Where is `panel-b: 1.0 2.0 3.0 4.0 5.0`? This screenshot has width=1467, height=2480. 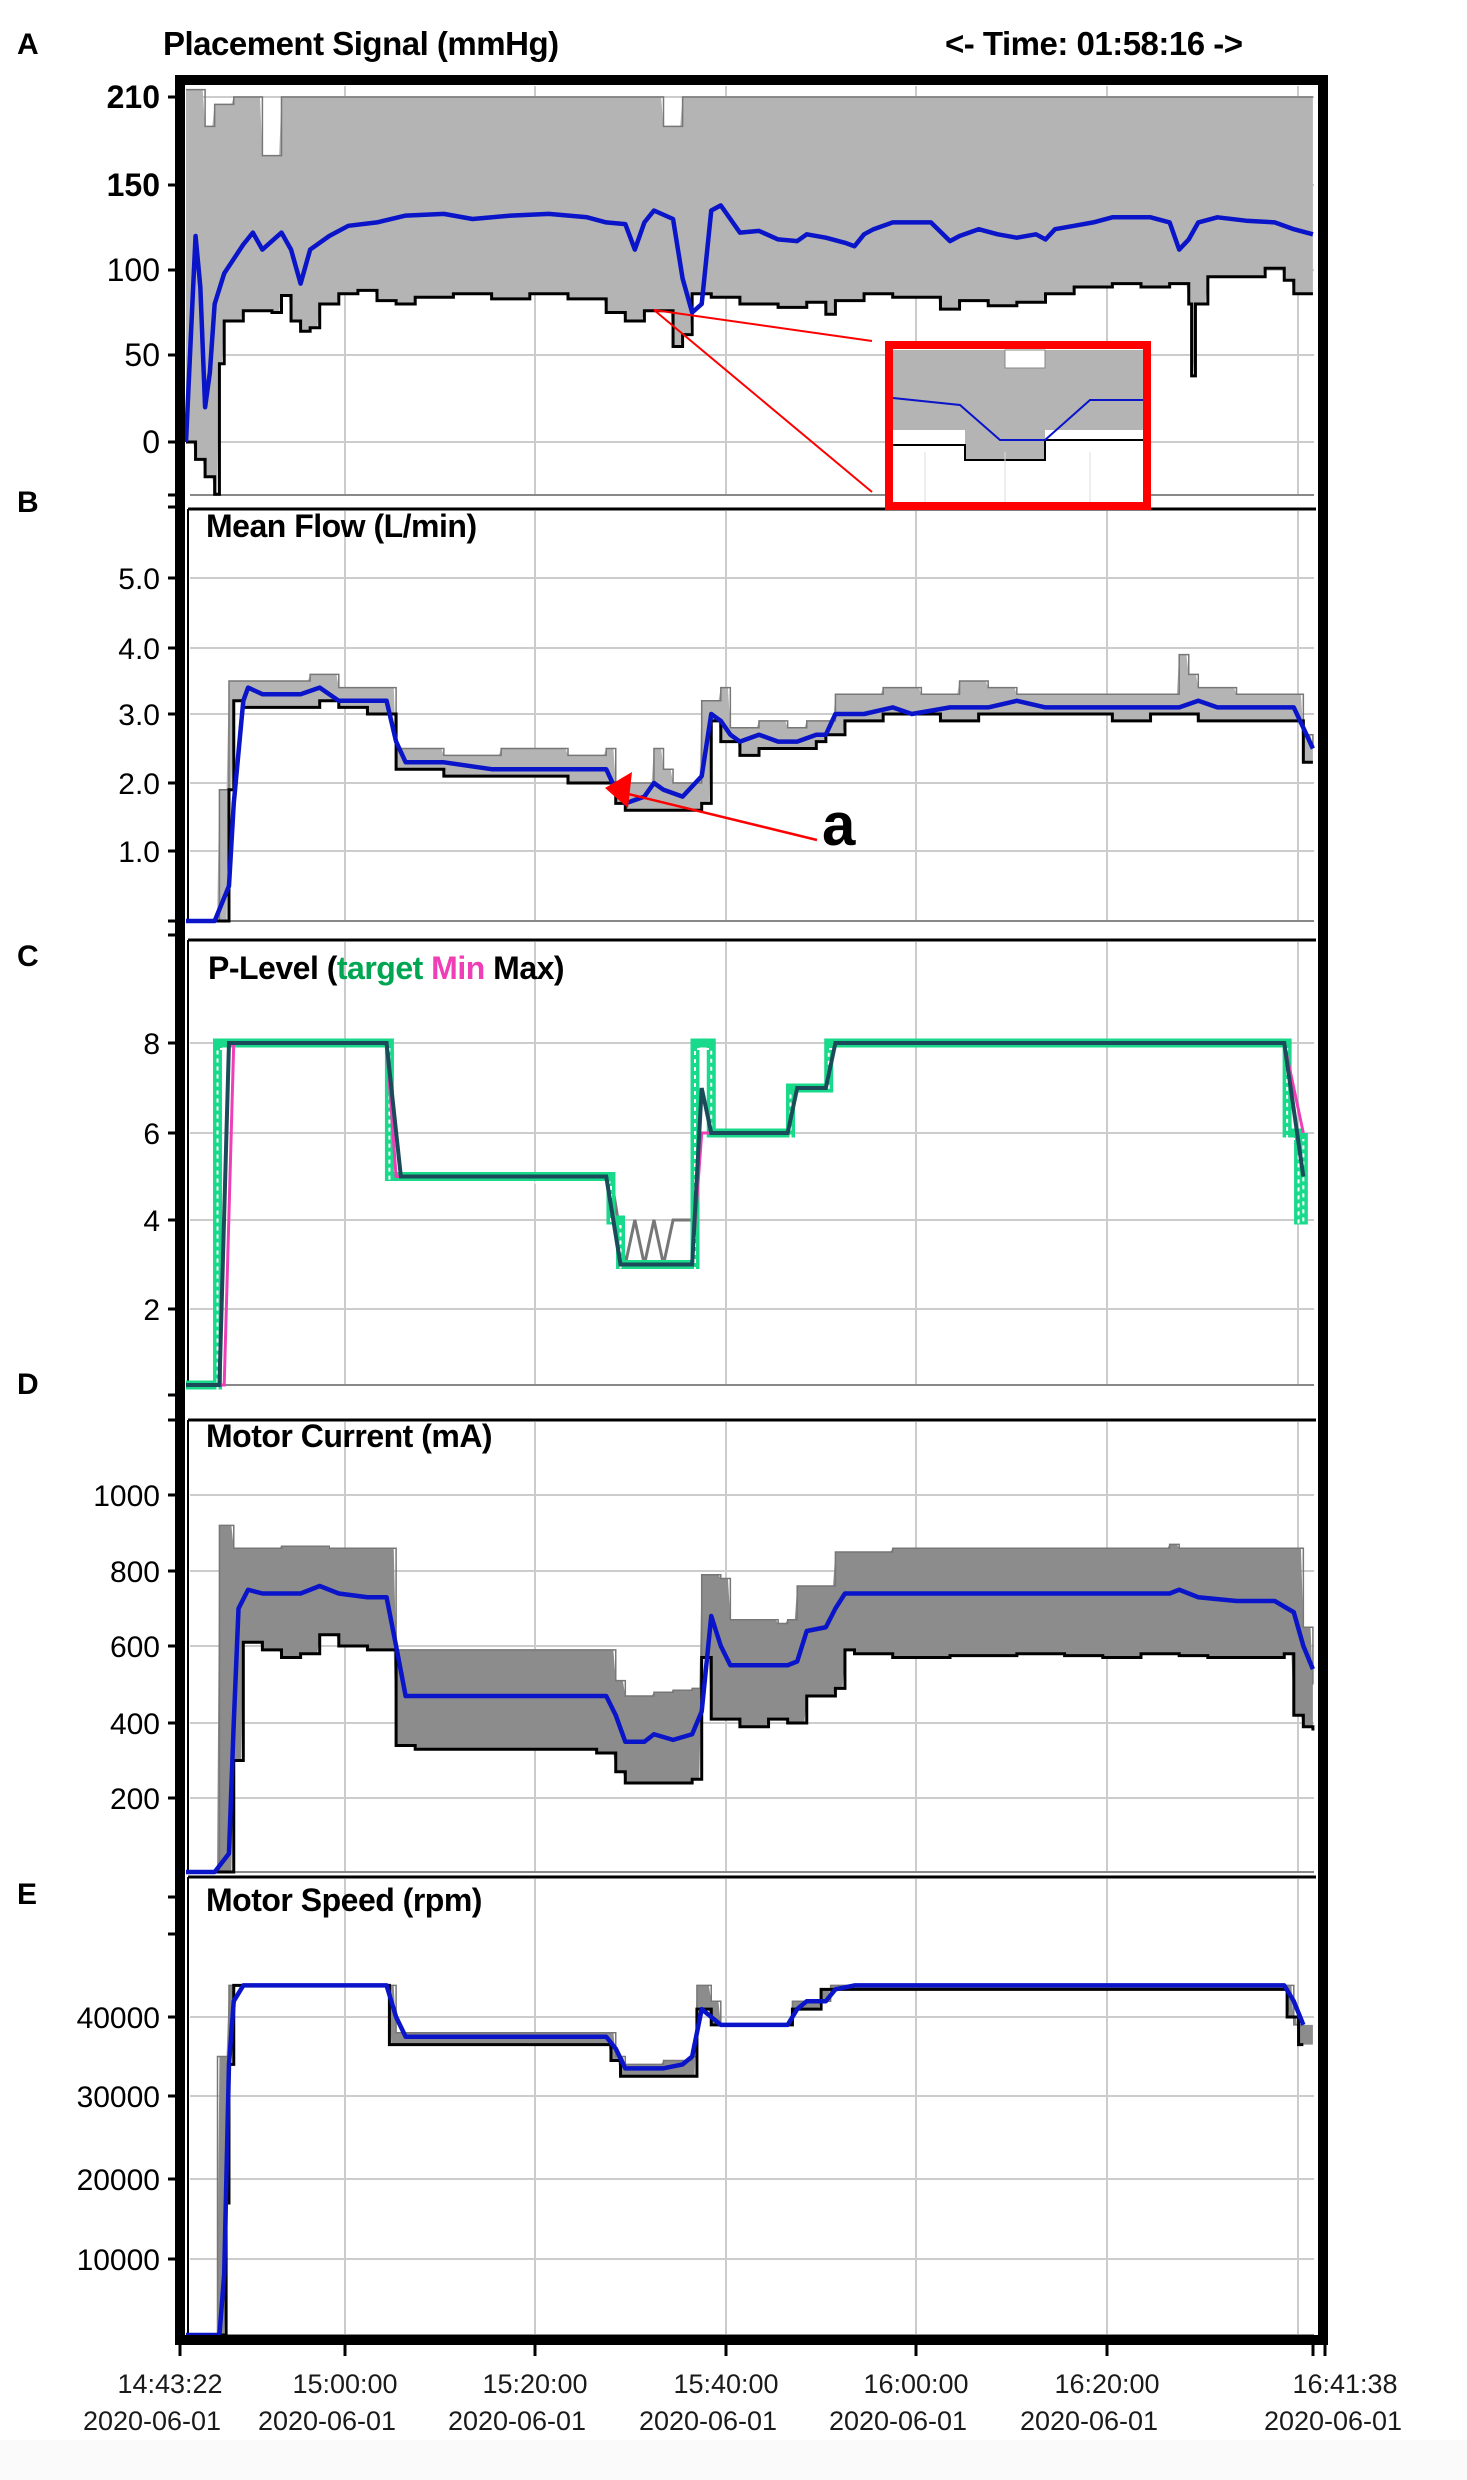 panel-b: 1.0 2.0 3.0 4.0 5.0 is located at coordinates (717, 715).